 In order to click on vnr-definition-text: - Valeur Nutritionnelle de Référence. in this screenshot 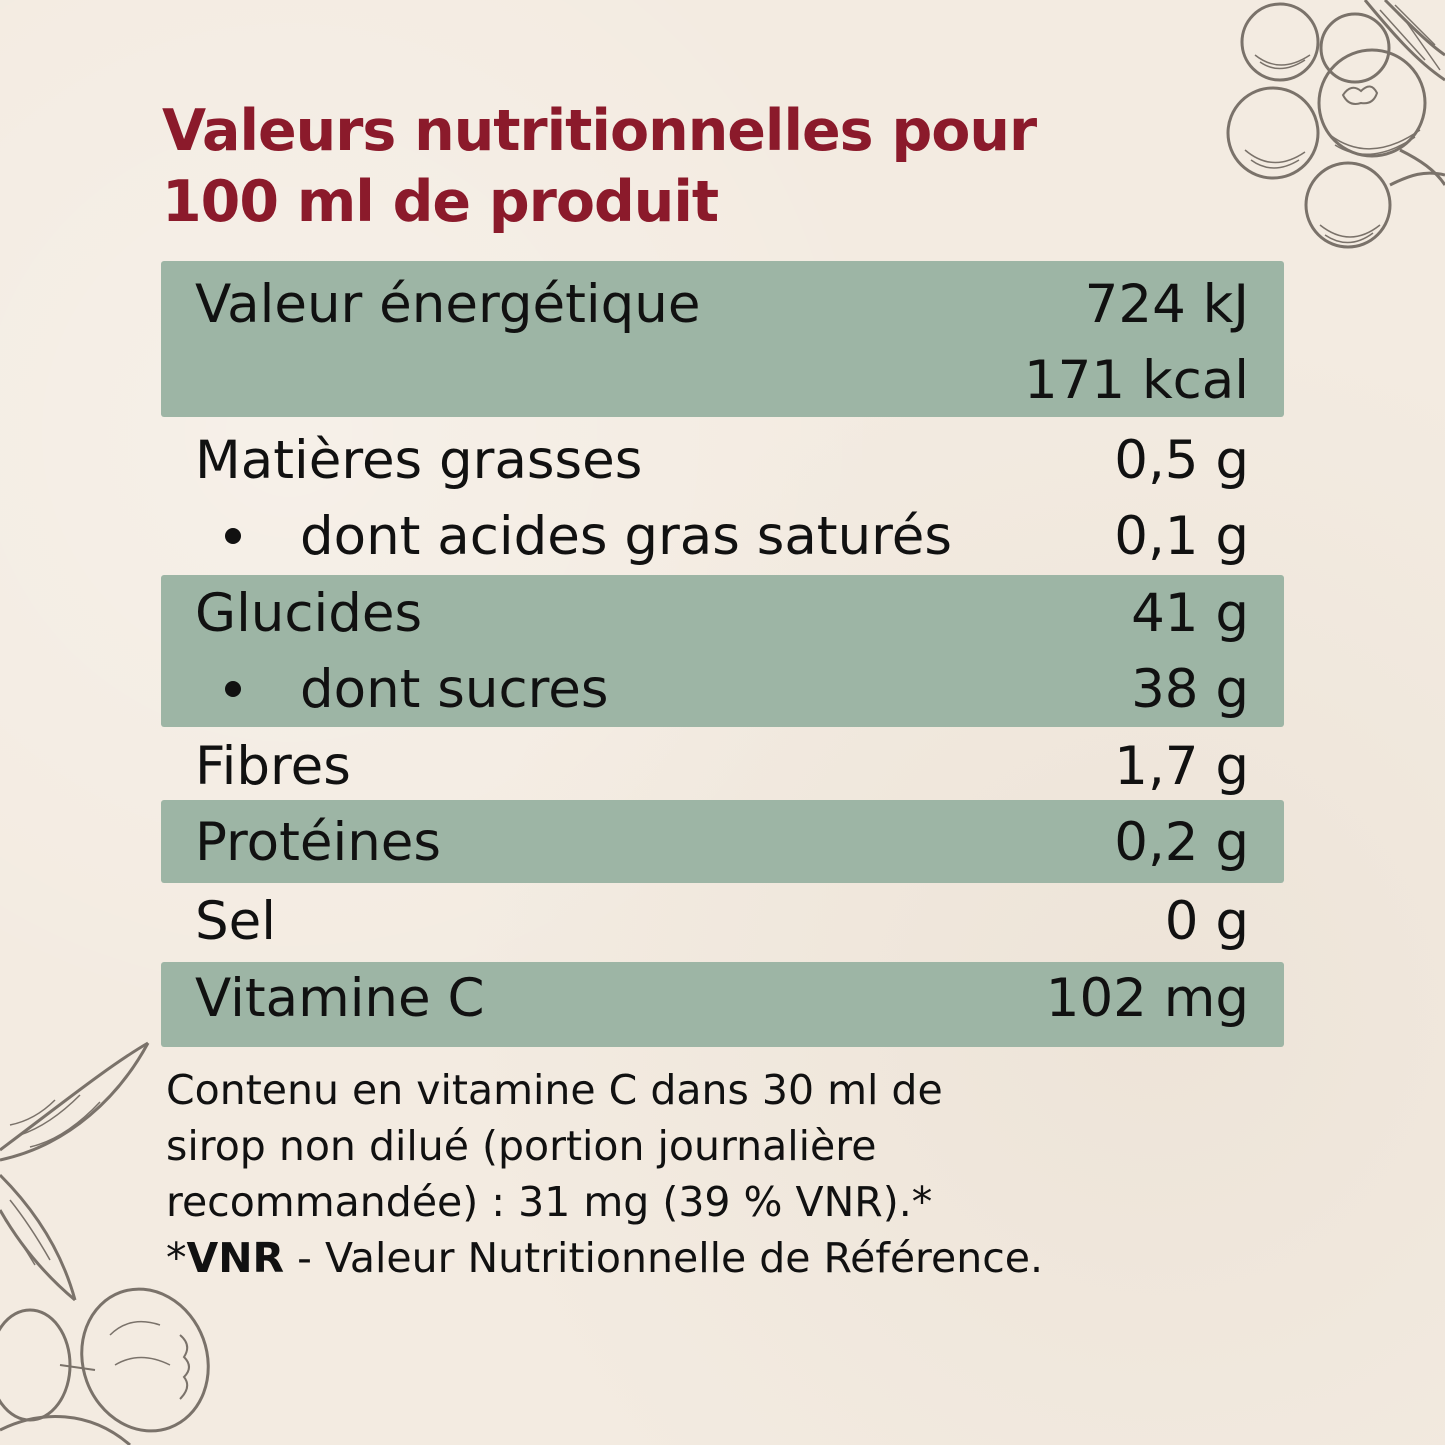, I will do `click(664, 1258)`.